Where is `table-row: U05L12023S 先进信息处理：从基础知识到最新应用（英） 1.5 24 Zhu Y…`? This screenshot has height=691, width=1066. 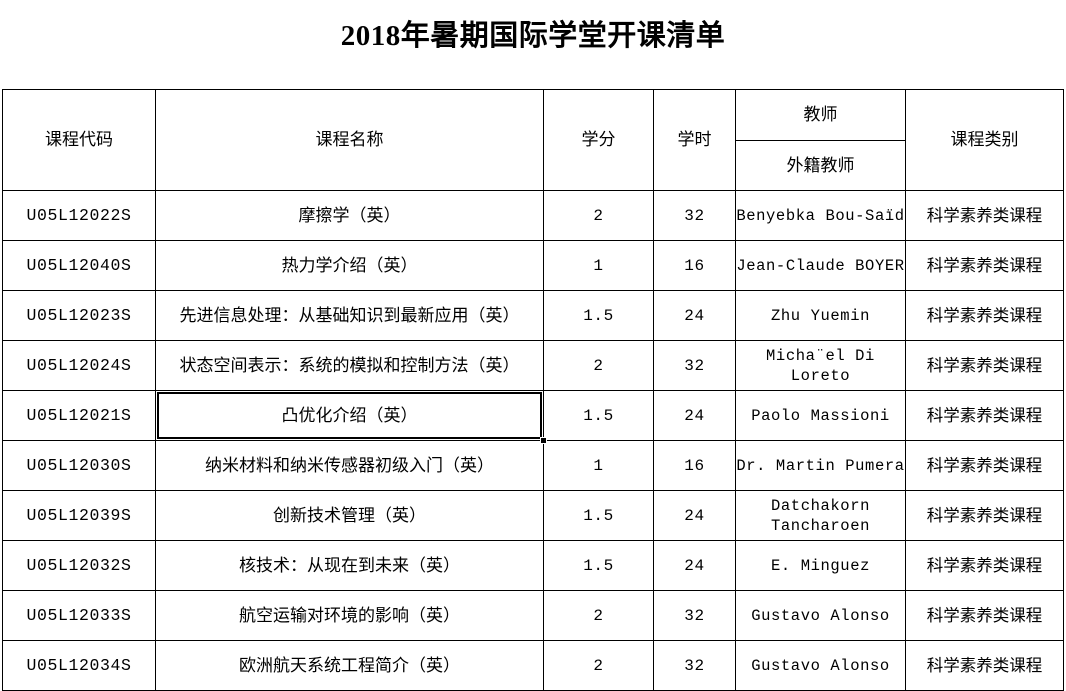 table-row: U05L12023S 先进信息处理：从基础知识到最新应用（英） 1.5 24 Zhu Y… is located at coordinates (533, 315).